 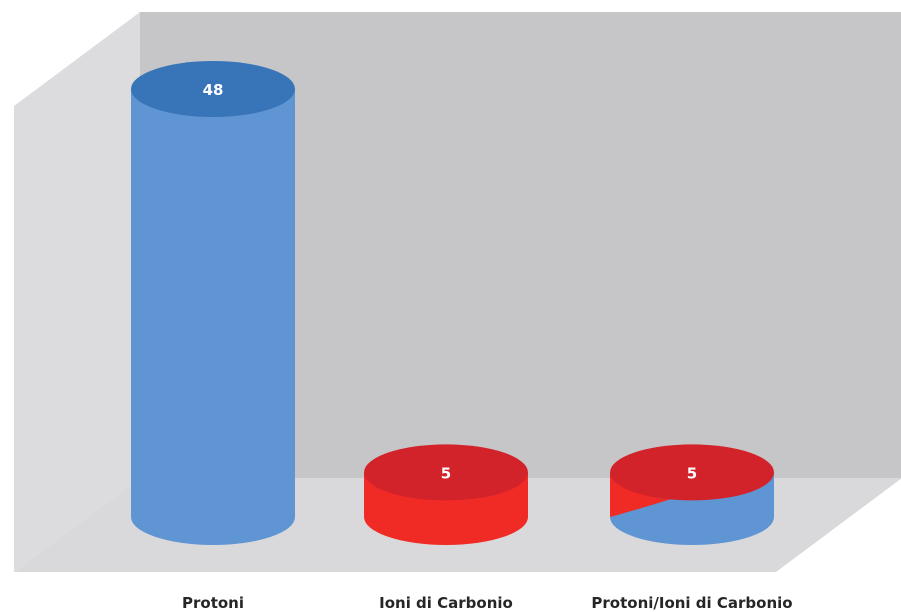 What do you see at coordinates (77, 292) in the screenshot?
I see `side-wall` at bounding box center [77, 292].